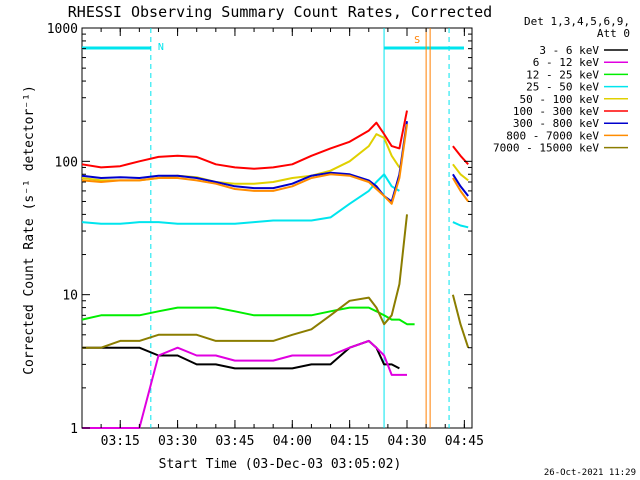  What do you see at coordinates (577, 21) in the screenshot?
I see `legend-header: Det 1,3,4,5,6,9,` at bounding box center [577, 21].